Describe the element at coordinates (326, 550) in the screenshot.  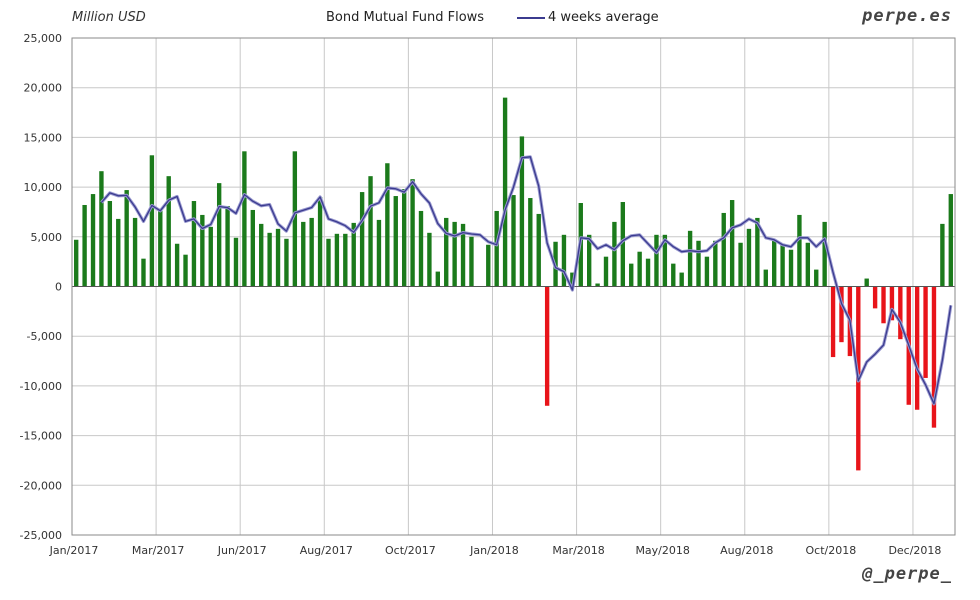
I see `x-tick-label: Aug/2017` at that location.